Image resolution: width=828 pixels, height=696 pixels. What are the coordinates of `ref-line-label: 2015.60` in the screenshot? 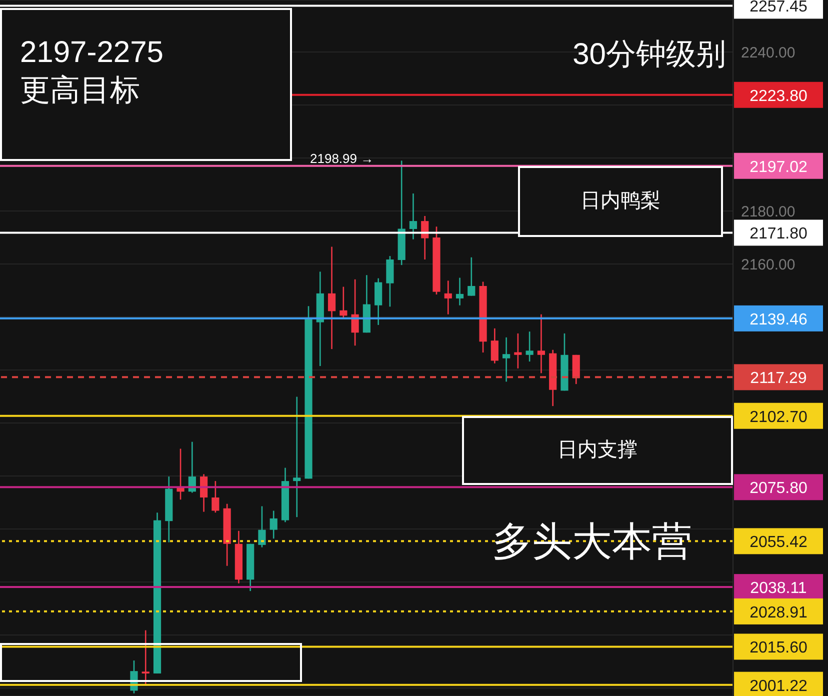 It's located at (779, 648).